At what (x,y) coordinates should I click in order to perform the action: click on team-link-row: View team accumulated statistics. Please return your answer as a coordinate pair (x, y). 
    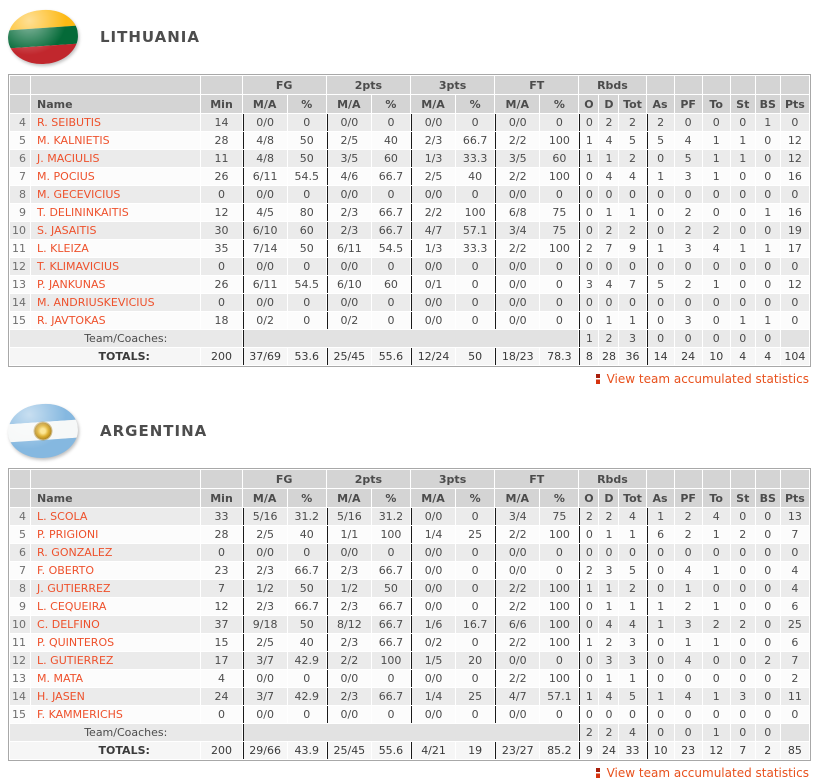
    Looking at the image, I should click on (408, 775).